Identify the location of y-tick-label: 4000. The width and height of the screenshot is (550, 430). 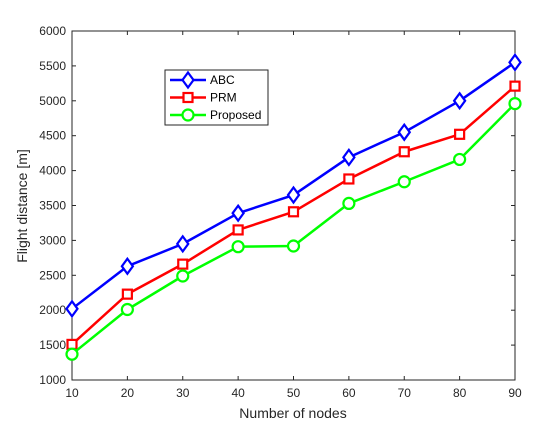
(52, 171).